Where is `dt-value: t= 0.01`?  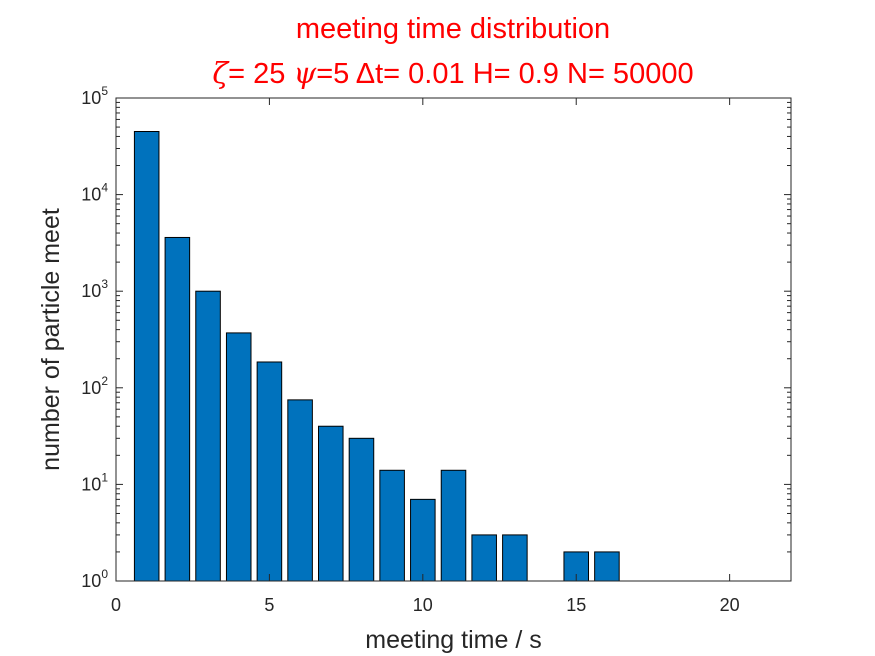 dt-value: t= 0.01 is located at coordinates (420, 74).